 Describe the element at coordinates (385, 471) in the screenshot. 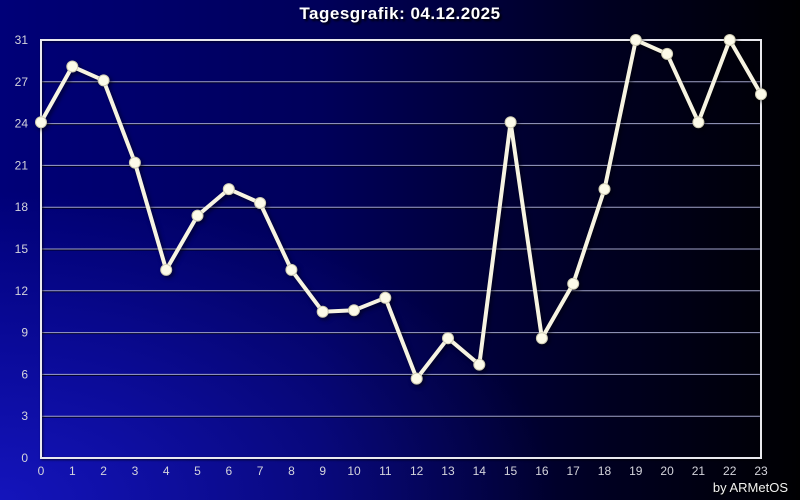

I see `x-axis-label: 11` at that location.